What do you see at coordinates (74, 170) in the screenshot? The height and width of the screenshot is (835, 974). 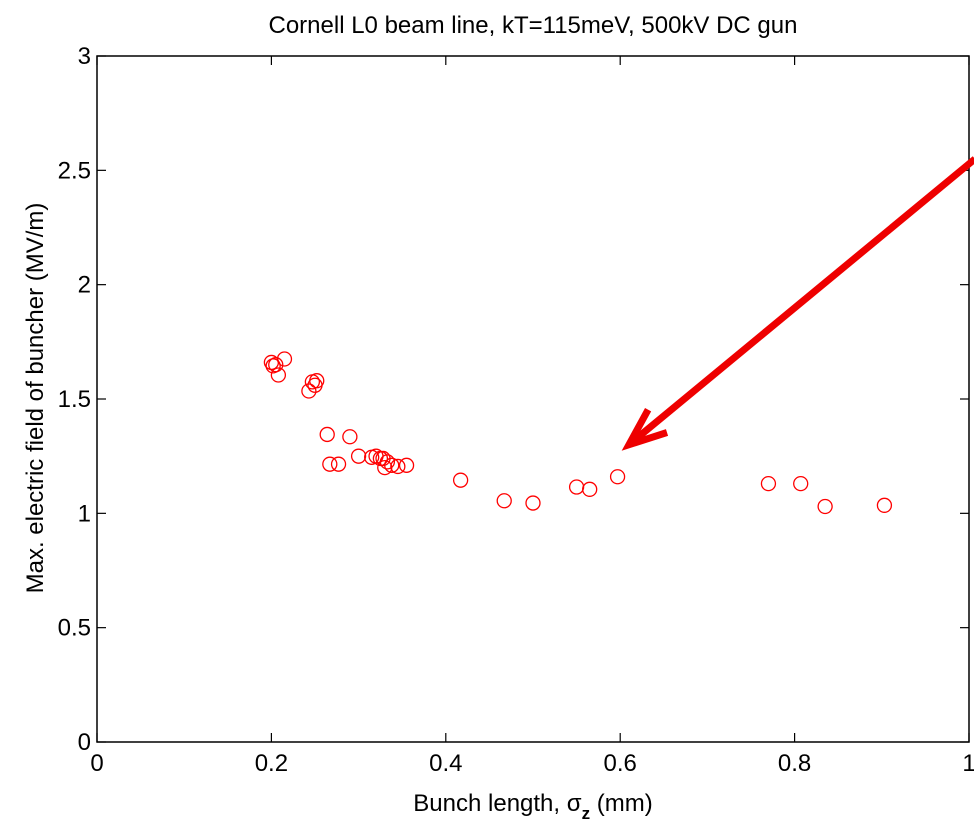 I see `y-tick-label: 2.5` at bounding box center [74, 170].